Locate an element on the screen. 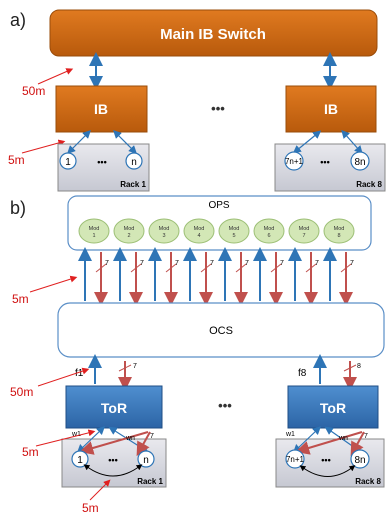 The width and height of the screenshot is (389, 518). distance-5m-pointer is located at coordinates (43, 146).